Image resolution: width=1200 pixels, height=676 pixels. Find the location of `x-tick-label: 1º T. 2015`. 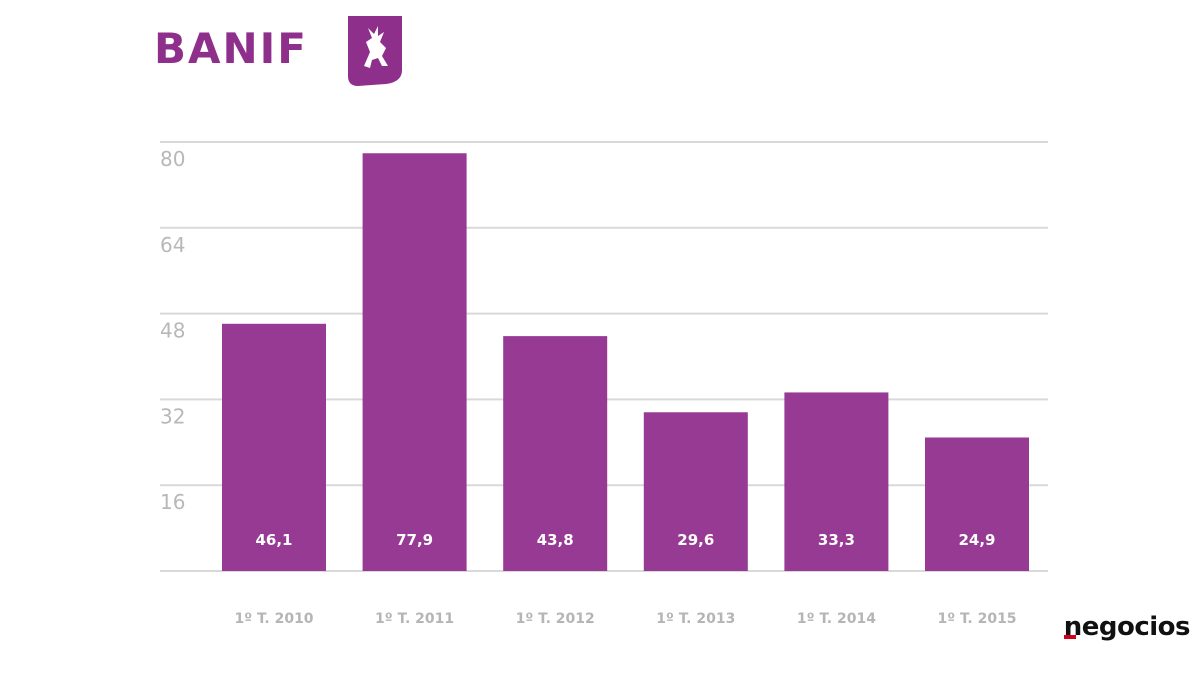

x-tick-label: 1º T. 2015 is located at coordinates (976, 619).